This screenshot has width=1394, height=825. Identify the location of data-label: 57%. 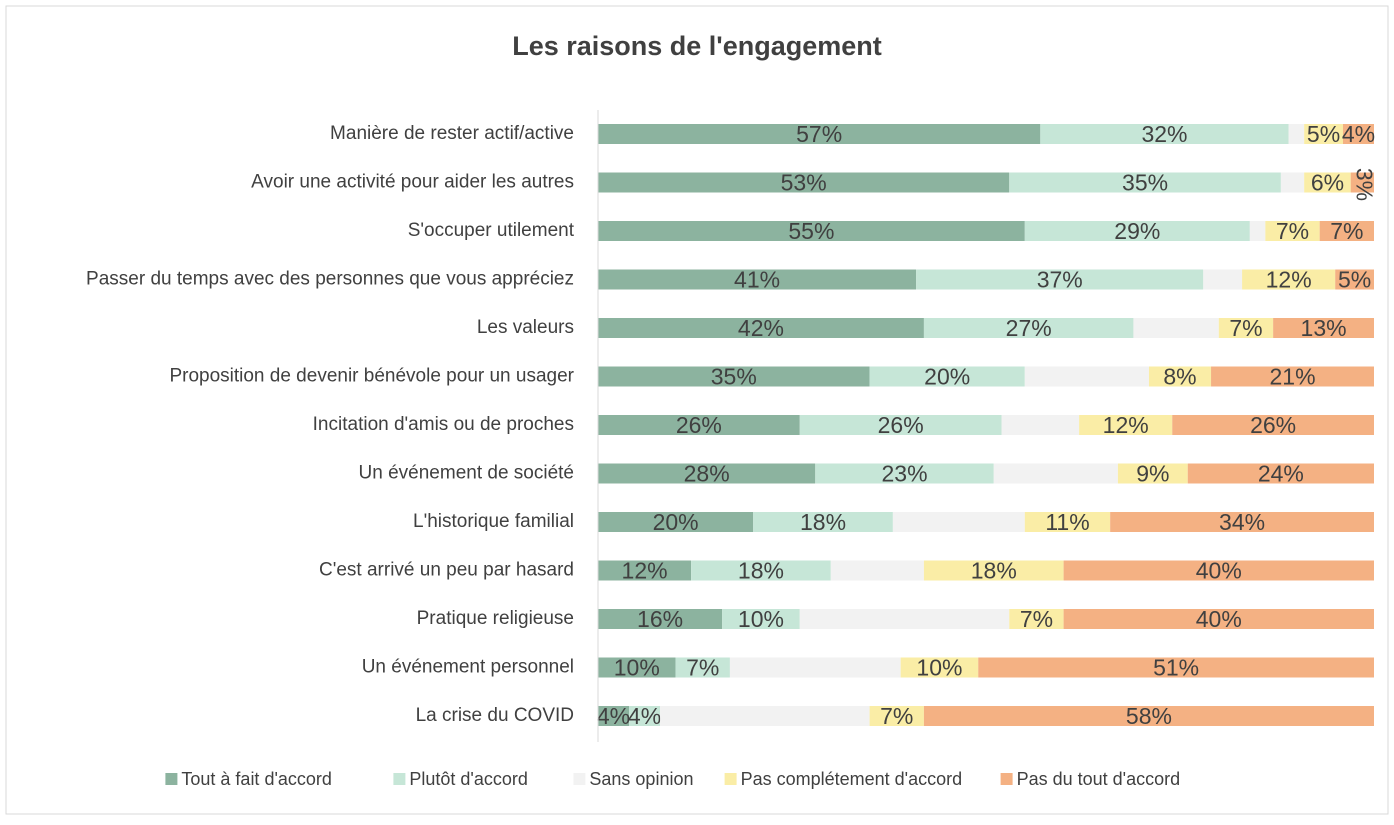
(819, 134).